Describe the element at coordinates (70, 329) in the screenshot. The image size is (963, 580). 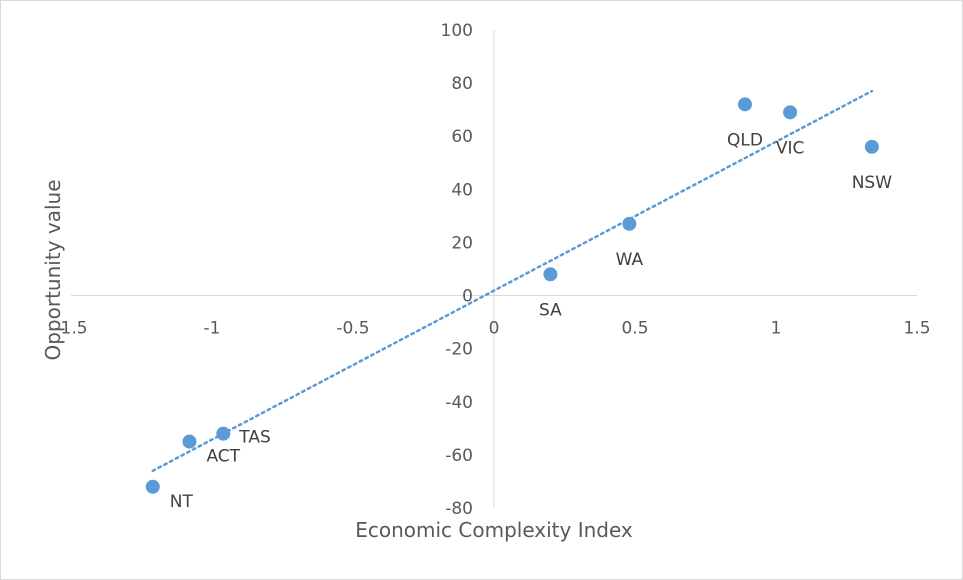
I see `x-tick-label: -1.5` at that location.